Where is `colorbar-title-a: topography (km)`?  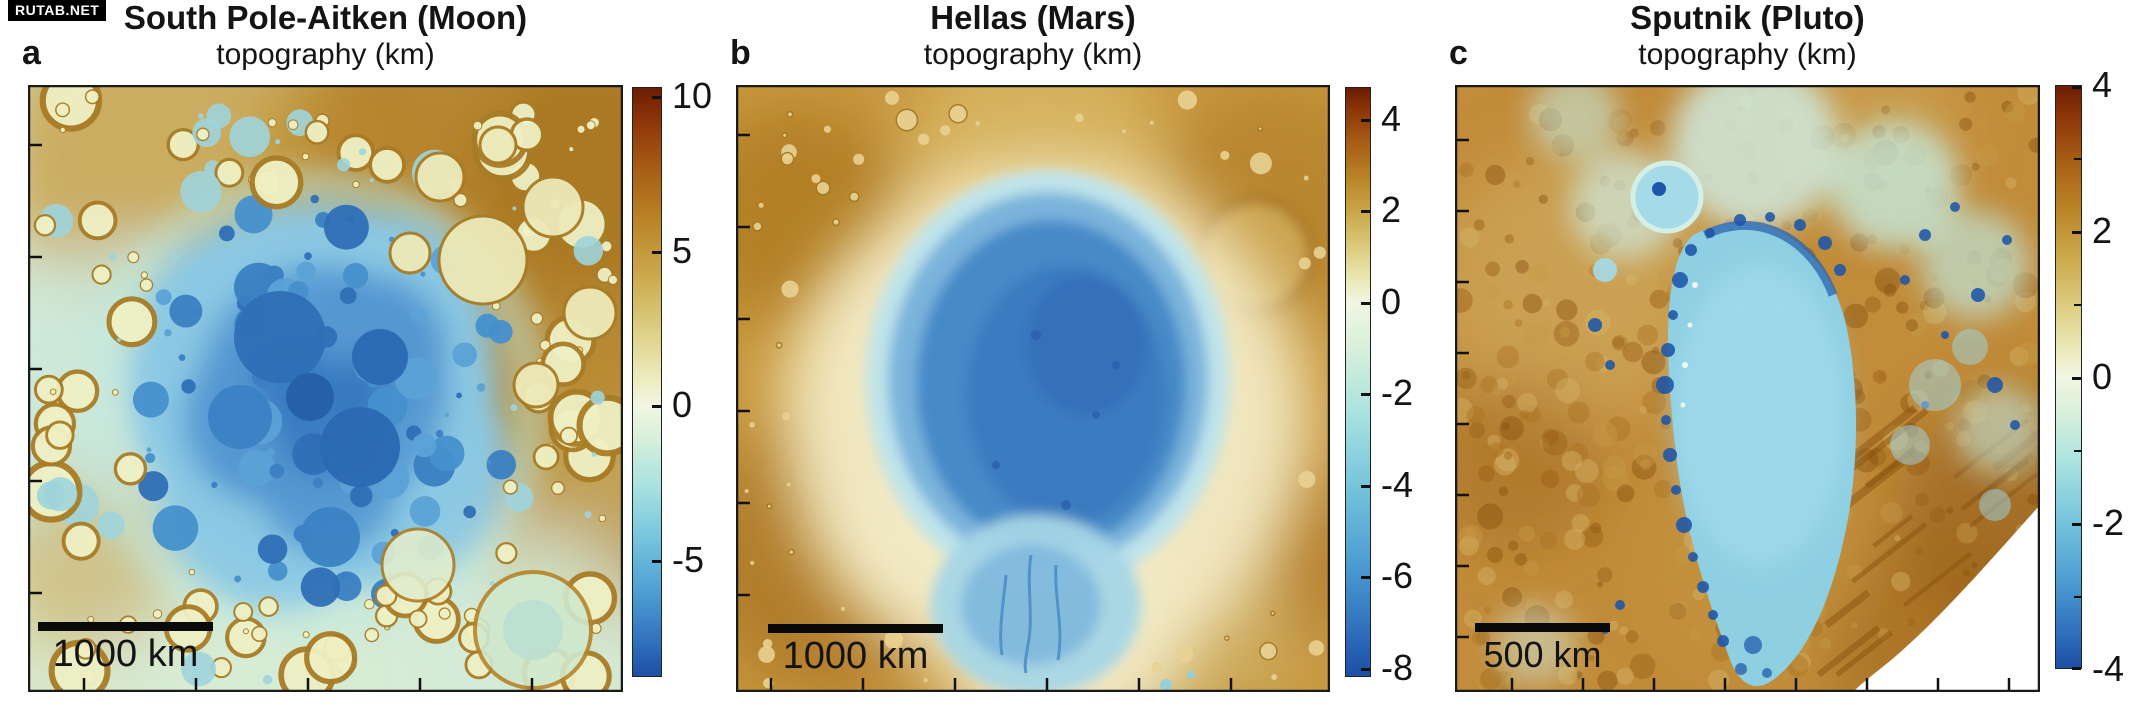
colorbar-title-a: topography (km) is located at coordinates (325, 54).